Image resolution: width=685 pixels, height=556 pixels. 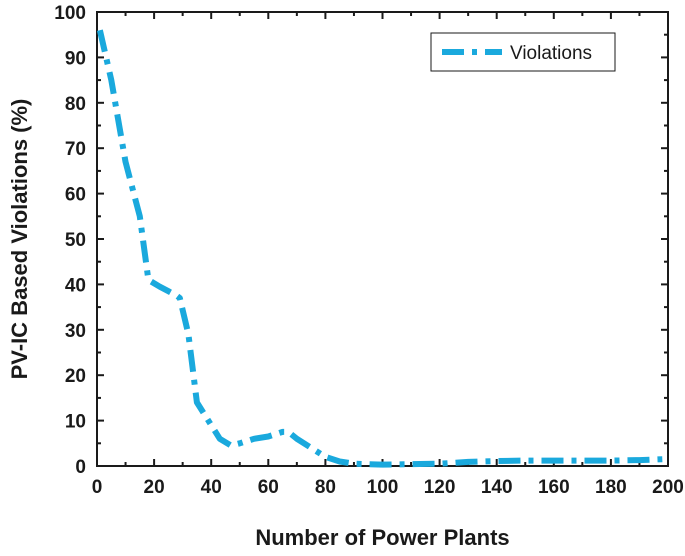 What do you see at coordinates (440, 487) in the screenshot?
I see `x-tick-label: 120` at bounding box center [440, 487].